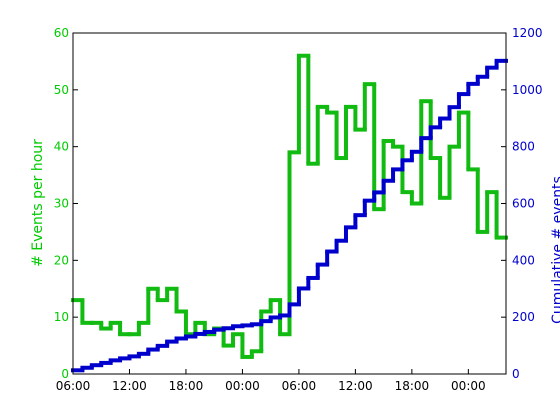 The width and height of the screenshot is (560, 420). What do you see at coordinates (61, 317) in the screenshot?
I see `y-tick-label: 10` at bounding box center [61, 317].